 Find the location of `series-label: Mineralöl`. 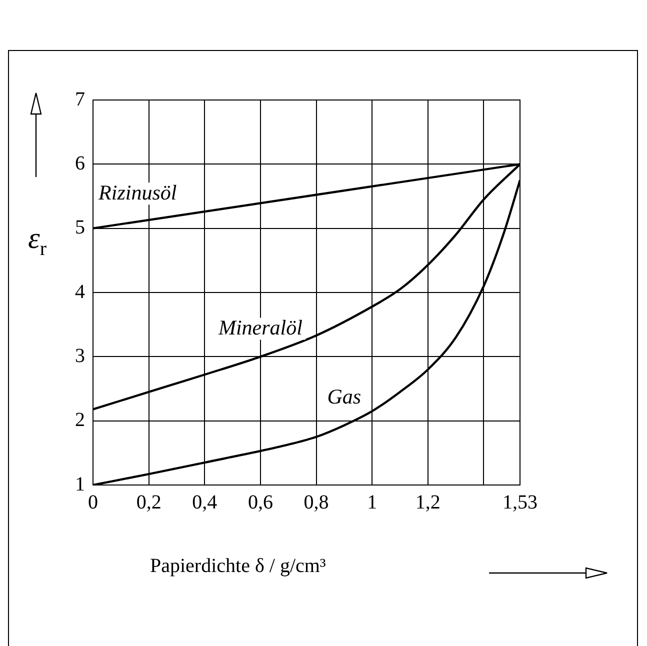

series-label: Mineralöl is located at coordinates (260, 328).